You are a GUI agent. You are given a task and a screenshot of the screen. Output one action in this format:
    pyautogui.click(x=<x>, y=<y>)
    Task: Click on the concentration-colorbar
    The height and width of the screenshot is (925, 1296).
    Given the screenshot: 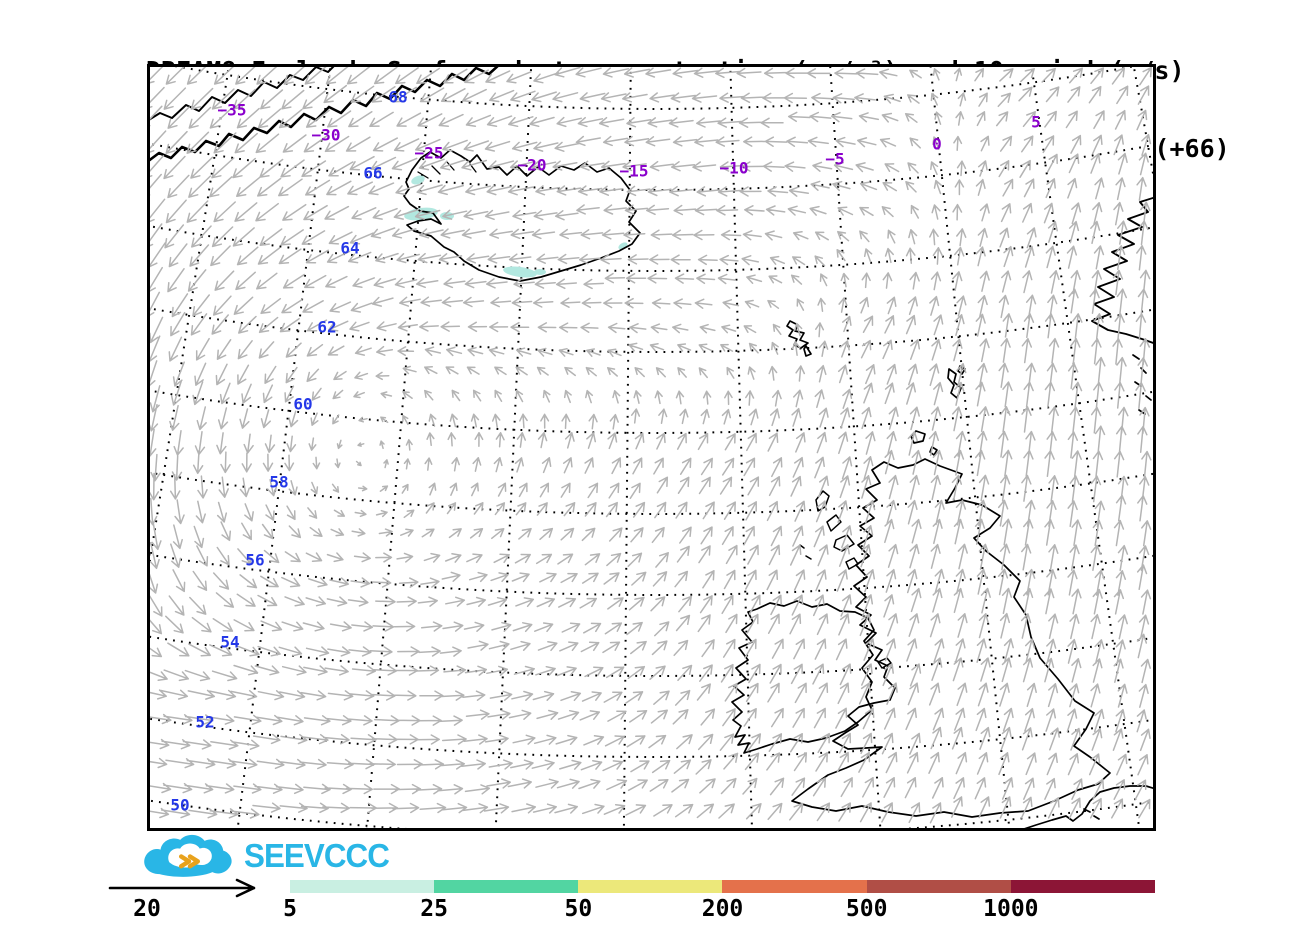 What is the action you would take?
    pyautogui.click(x=722, y=886)
    